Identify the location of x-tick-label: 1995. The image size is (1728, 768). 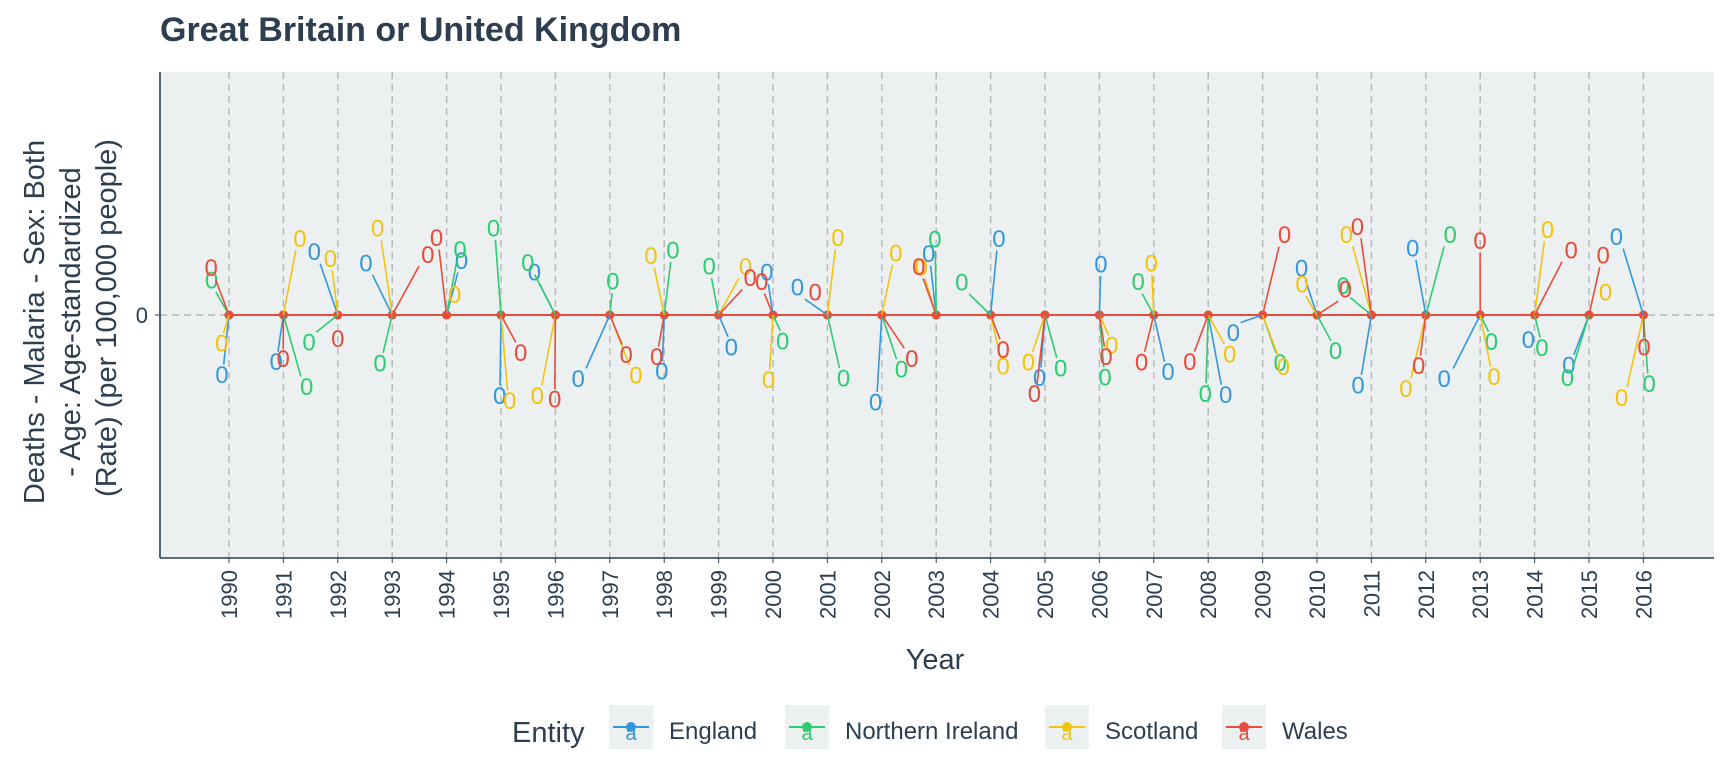
(501, 594).